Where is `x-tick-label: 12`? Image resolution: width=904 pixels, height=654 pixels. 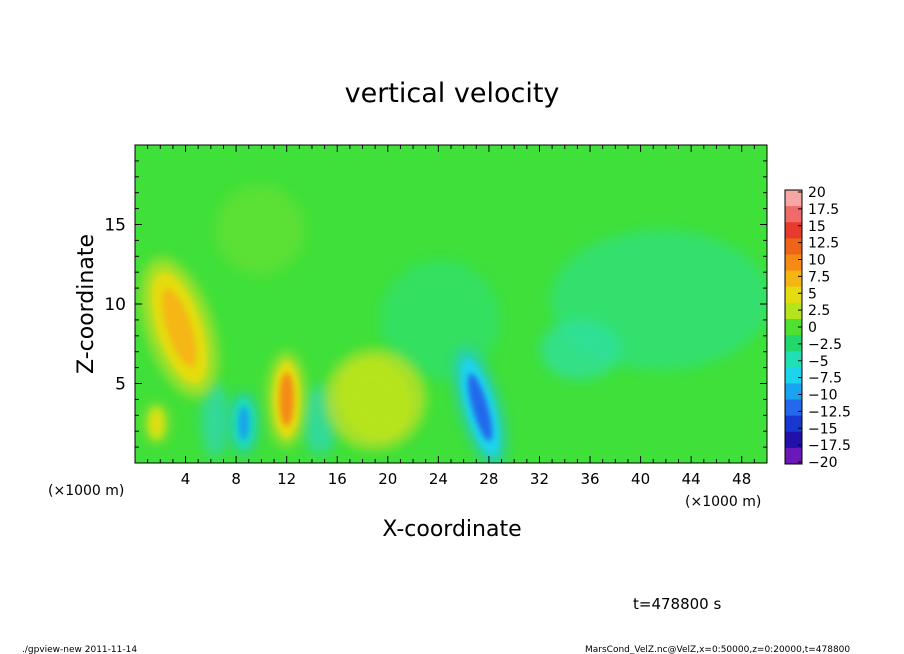
x-tick-label: 12 is located at coordinates (286, 479).